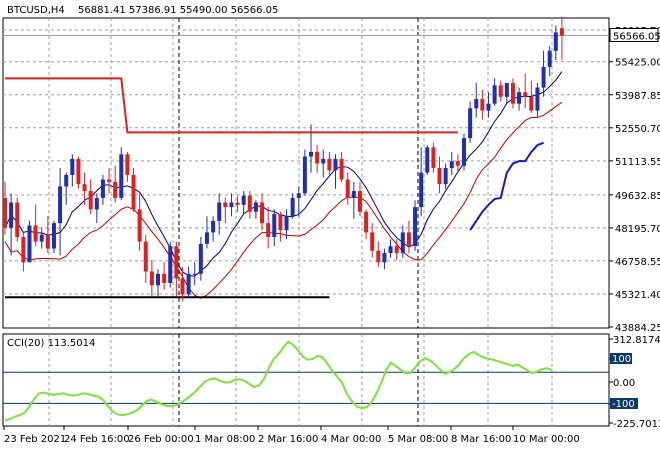 This screenshot has width=660, height=454. I want to click on y-tick-label: 48195.70, so click(637, 229).